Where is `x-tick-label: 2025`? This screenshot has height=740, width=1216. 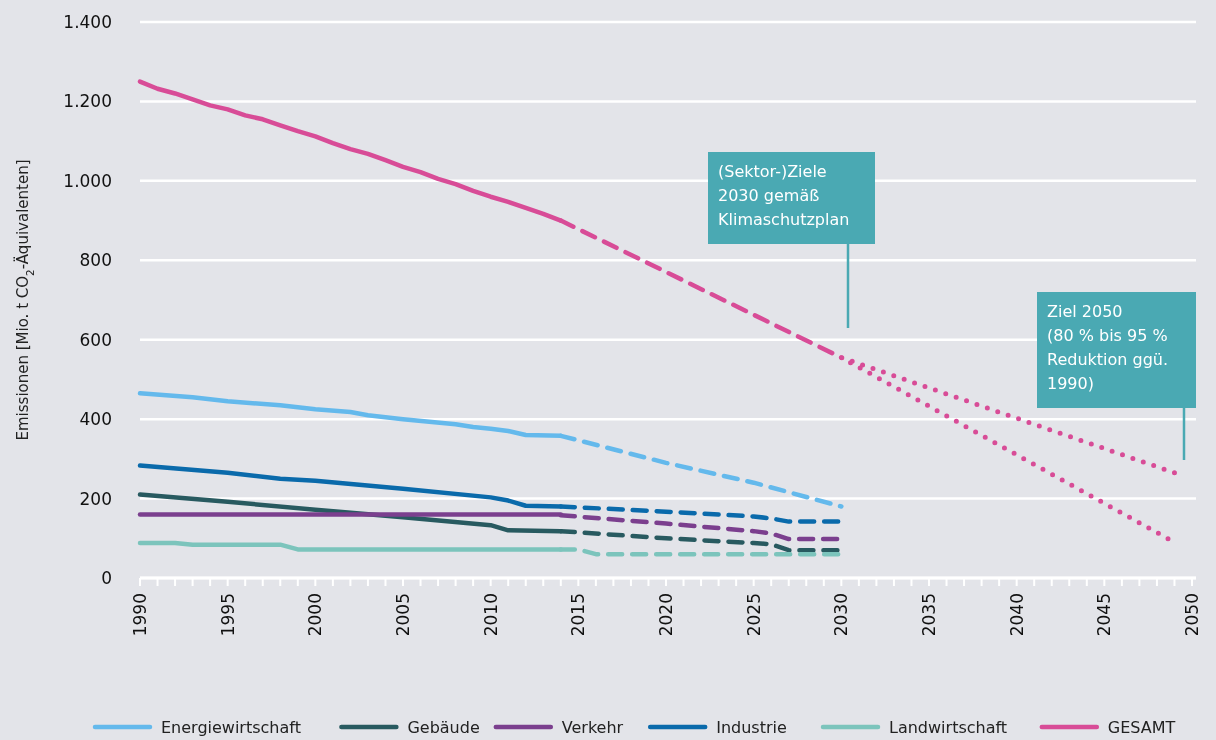
x-tick-label: 2025 is located at coordinates (753, 615).